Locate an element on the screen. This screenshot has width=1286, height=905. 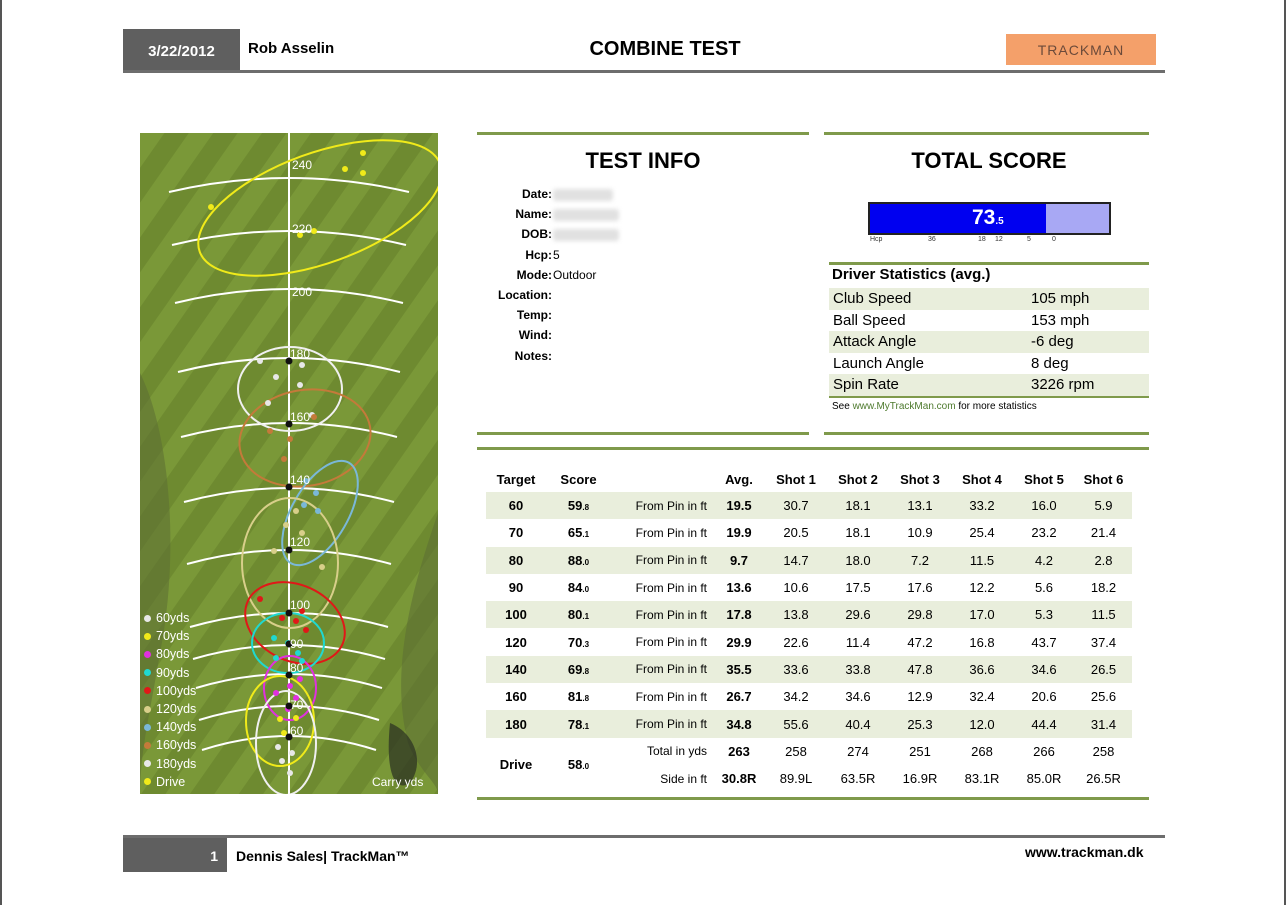
score-main: 65 is located at coordinates (575, 533).